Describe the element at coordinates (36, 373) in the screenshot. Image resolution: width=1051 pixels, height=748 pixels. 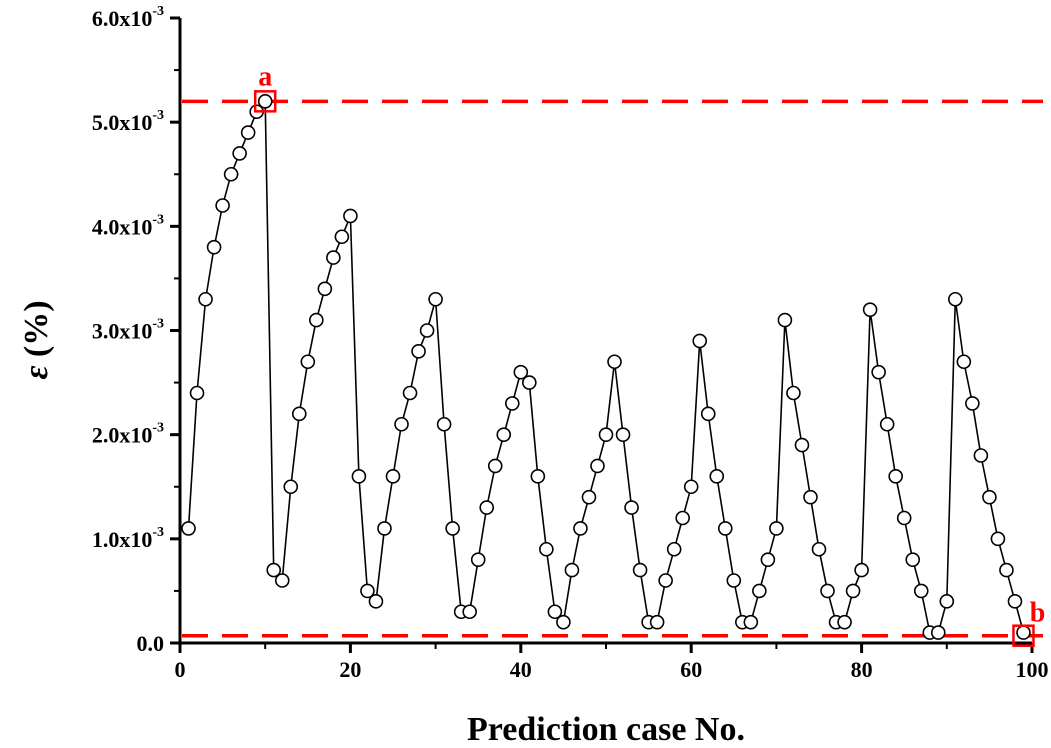
I see `y-axis-title-symbol: ε` at that location.